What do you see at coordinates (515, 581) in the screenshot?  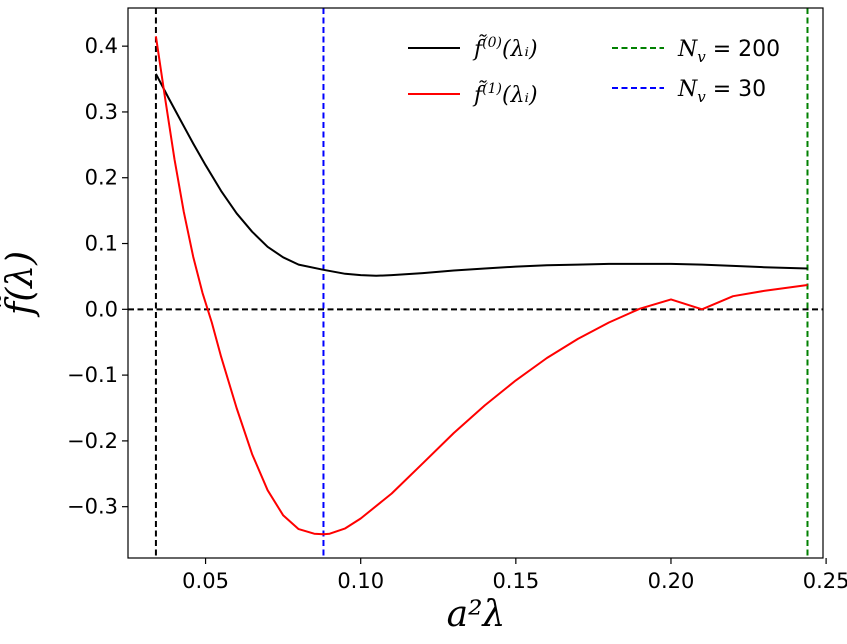 I see `x-tick-label: 0.15` at bounding box center [515, 581].